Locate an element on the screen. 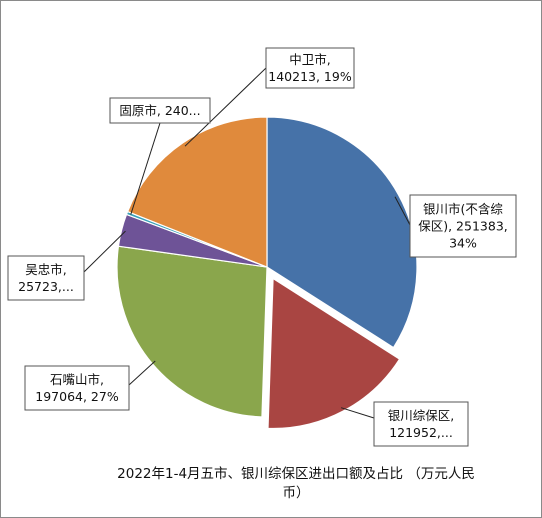  leader-line-银川综保区 is located at coordinates (357, 413).